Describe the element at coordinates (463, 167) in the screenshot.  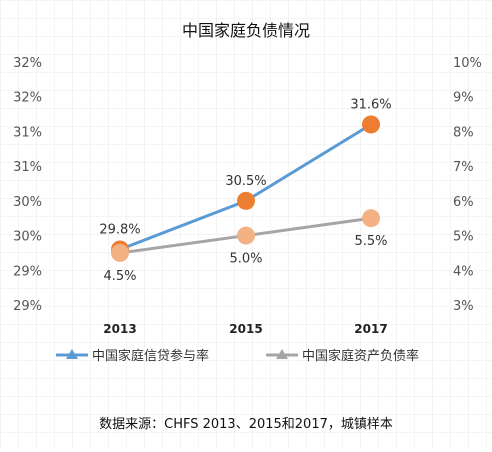
I see `right-tick-label: 7%` at that location.